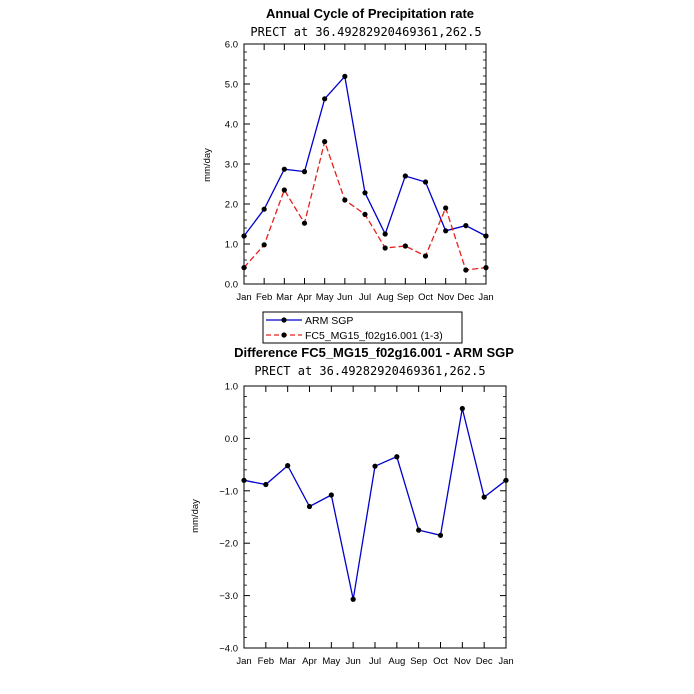 The width and height of the screenshot is (694, 694). Describe the element at coordinates (309, 661) in the screenshot. I see `chart2-xtick-label: Apr` at that location.